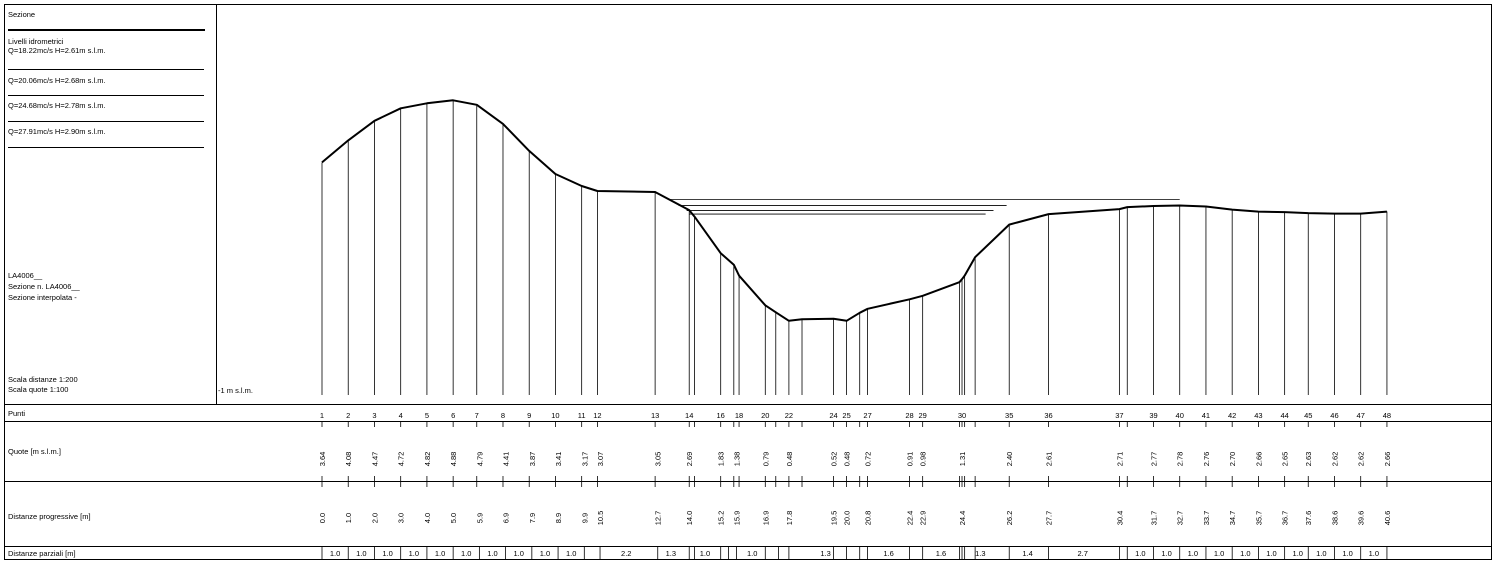 The image size is (1498, 563). Describe the element at coordinates (387, 553) in the screenshot. I see `partial-value-3: 1.0` at that location.